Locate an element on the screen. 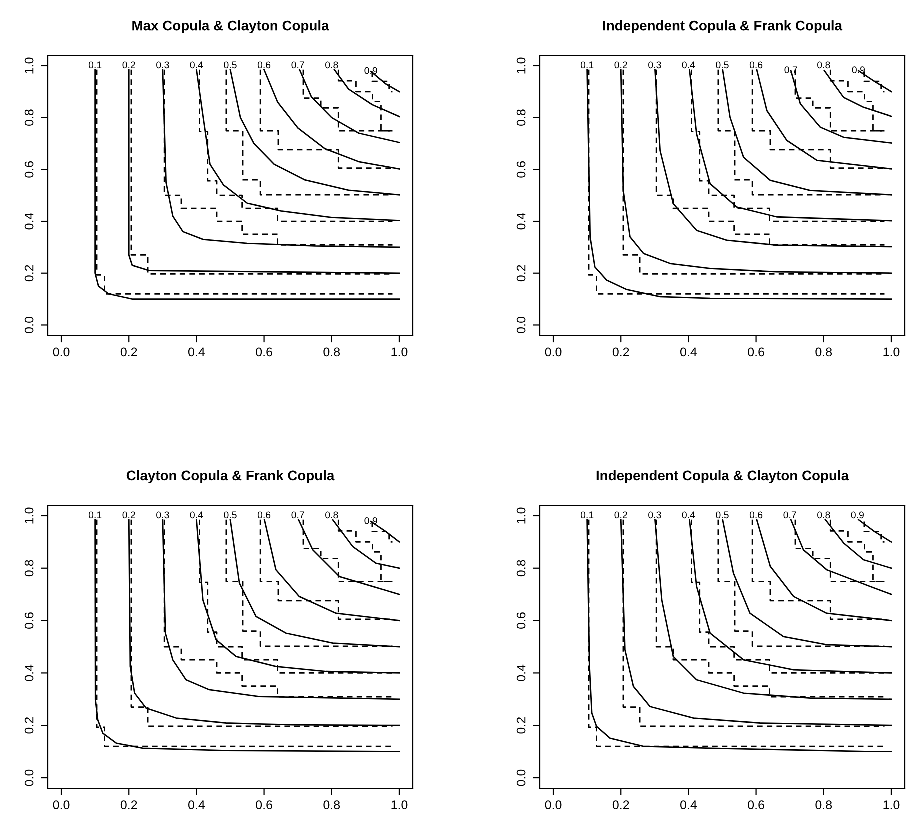 This screenshot has height=829, width=909. chart-title: Independent Copula & Frank Copula is located at coordinates (723, 27).